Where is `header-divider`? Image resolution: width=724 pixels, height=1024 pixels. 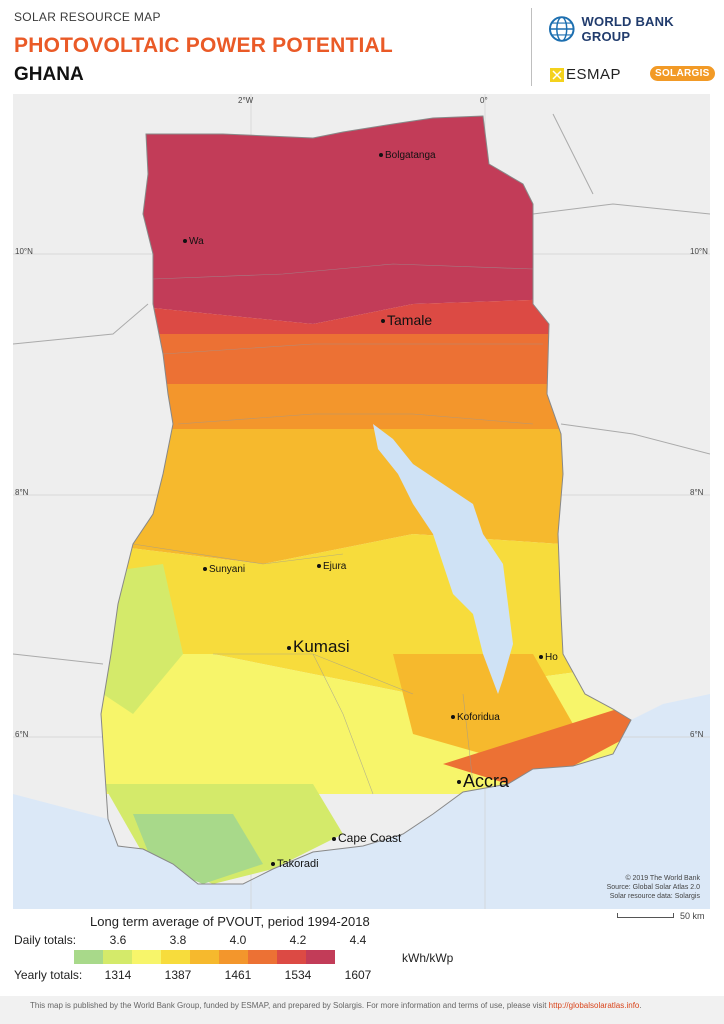
header-divider is located at coordinates (531, 47).